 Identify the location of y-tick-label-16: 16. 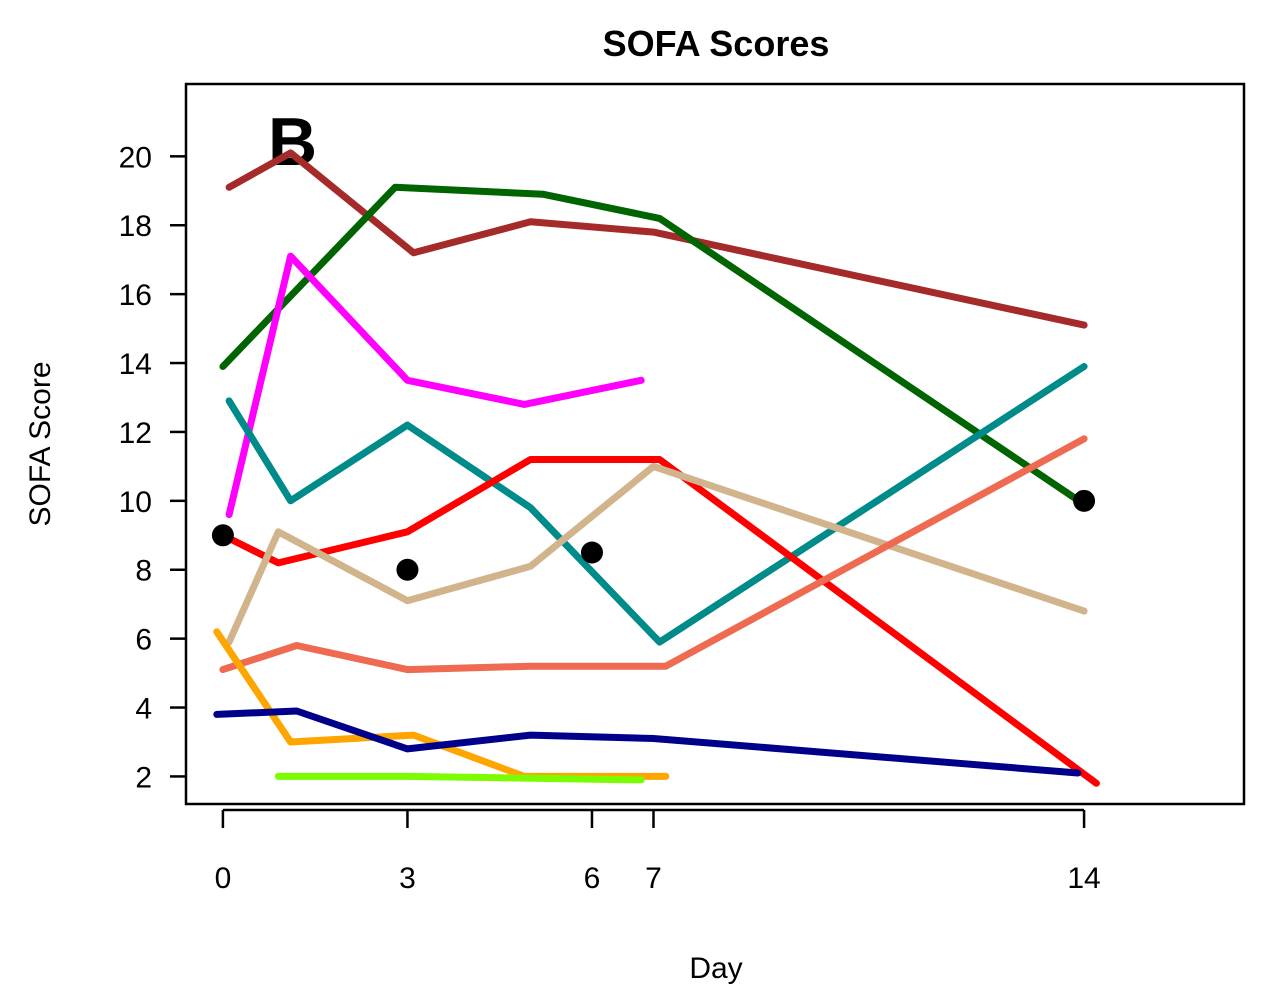
(135, 295).